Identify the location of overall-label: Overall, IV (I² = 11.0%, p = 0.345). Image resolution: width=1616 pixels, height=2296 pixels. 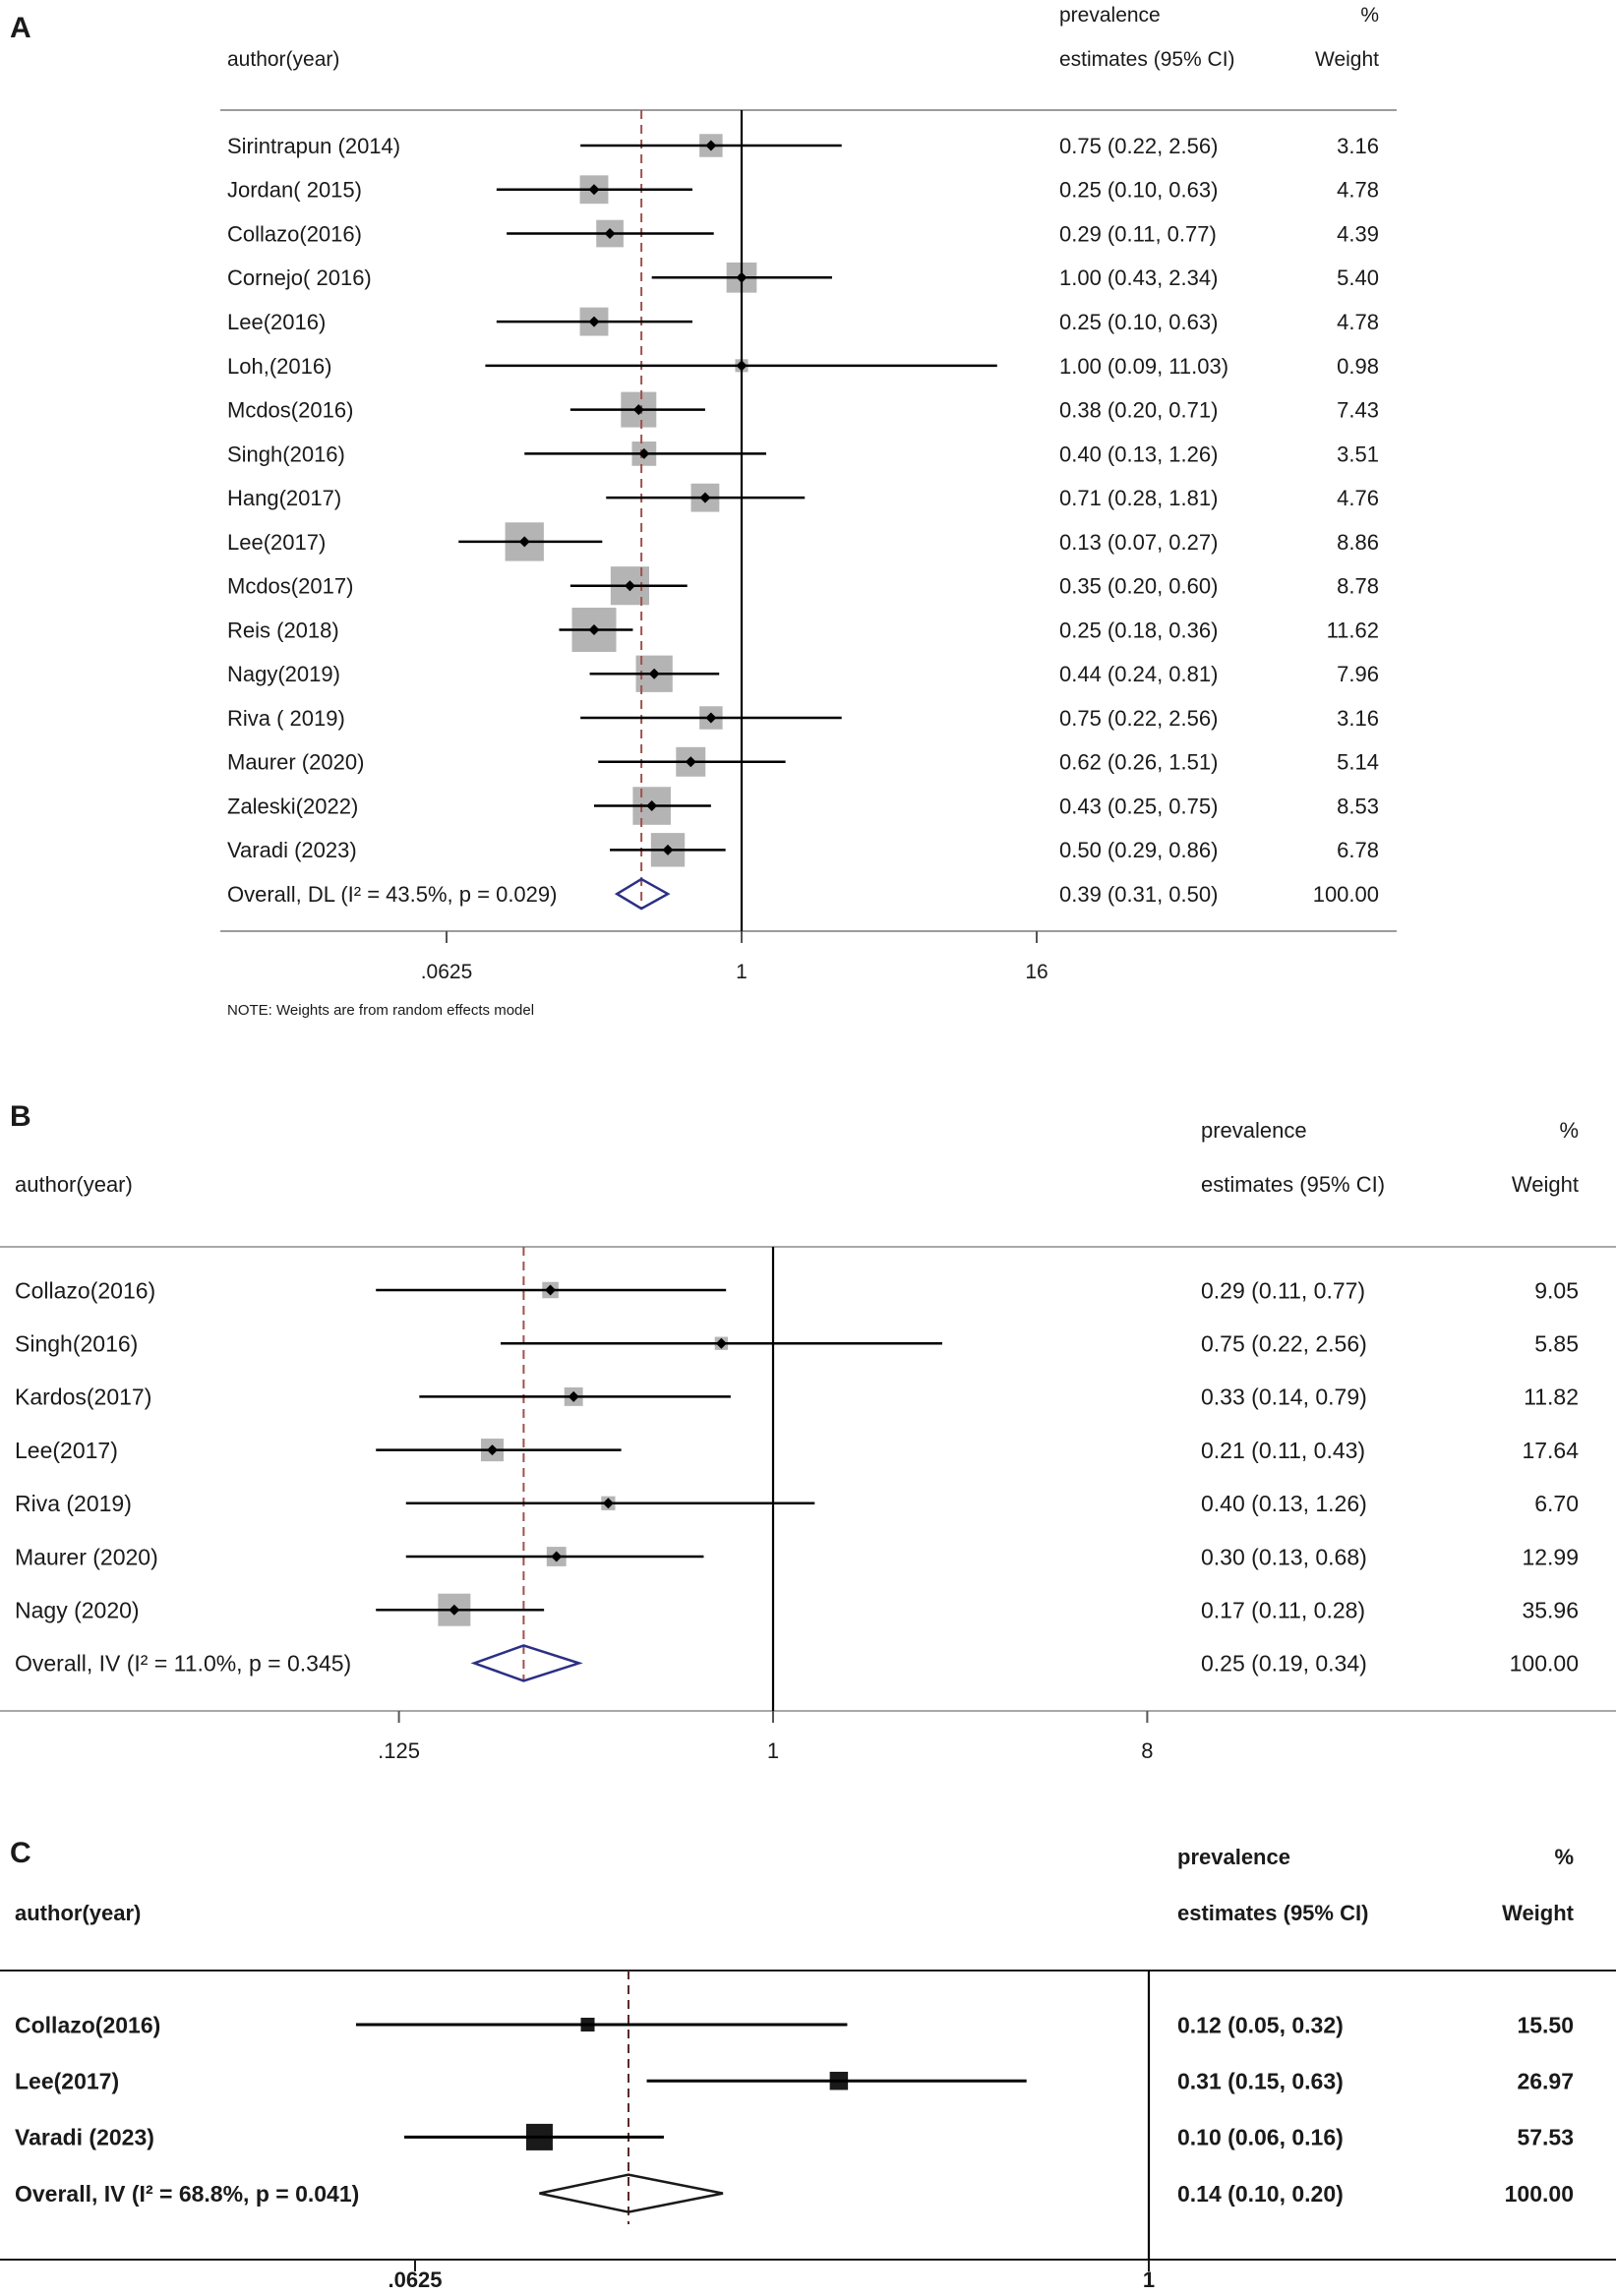
(183, 1664).